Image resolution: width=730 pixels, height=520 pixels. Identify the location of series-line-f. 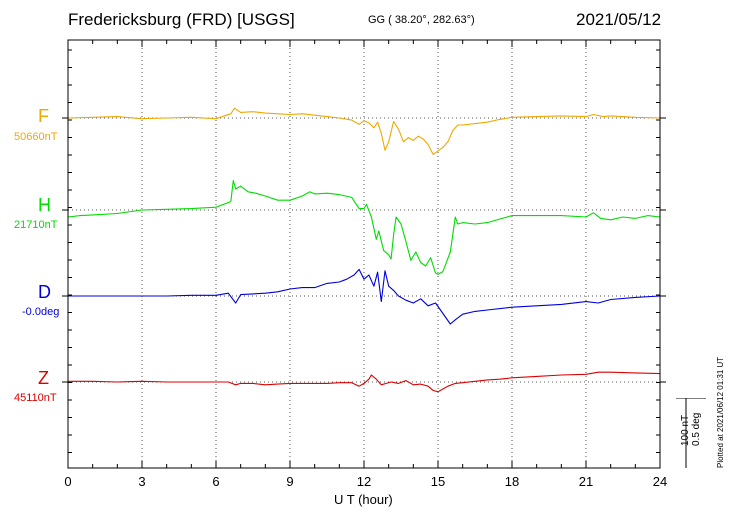
(364, 131).